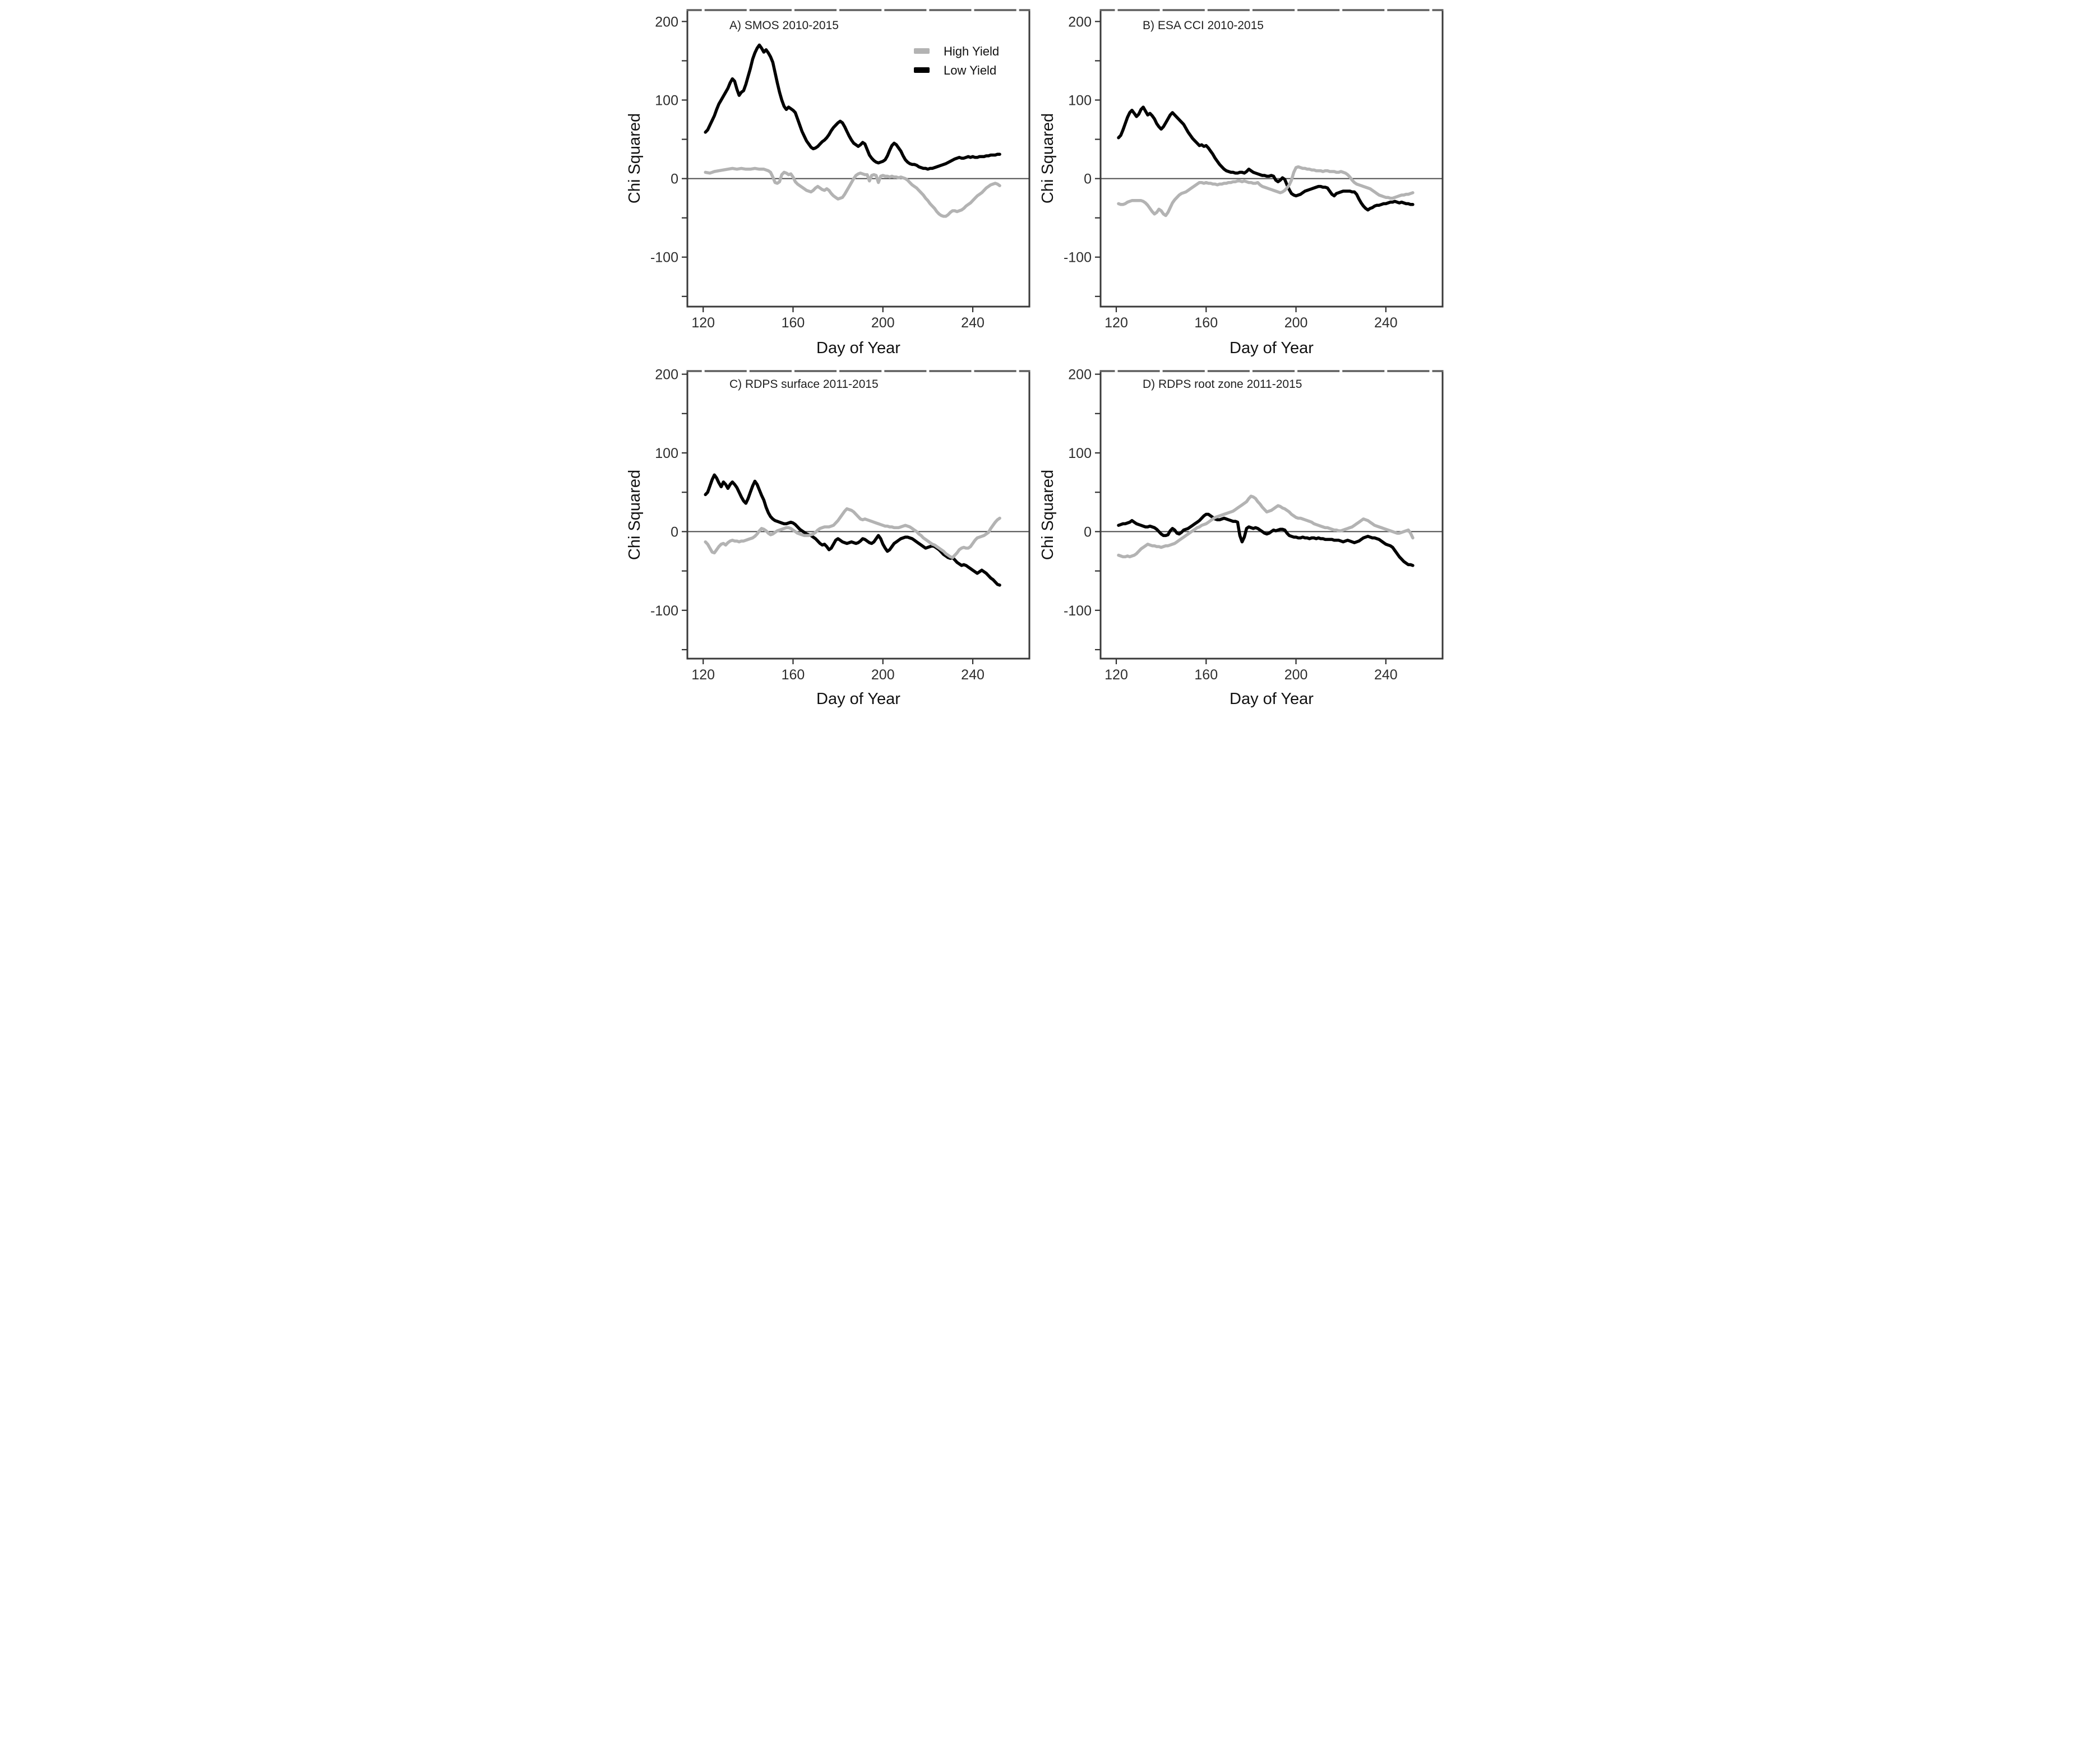 The image size is (2075, 1764). What do you see at coordinates (972, 51) in the screenshot?
I see `legend-label-high-yield: High Yield` at bounding box center [972, 51].